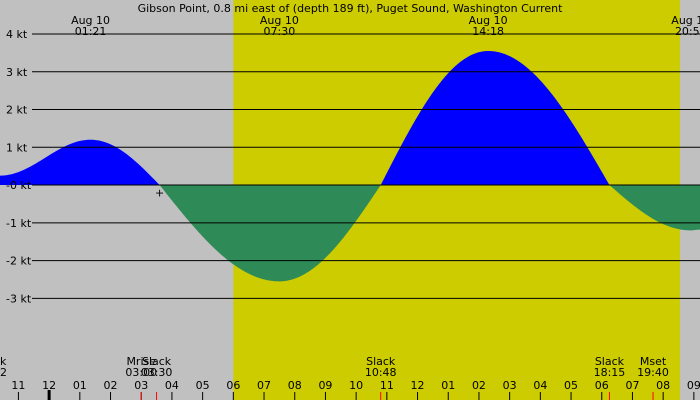  Describe the element at coordinates (49, 395) in the screenshot. I see `midnight-mark` at that location.